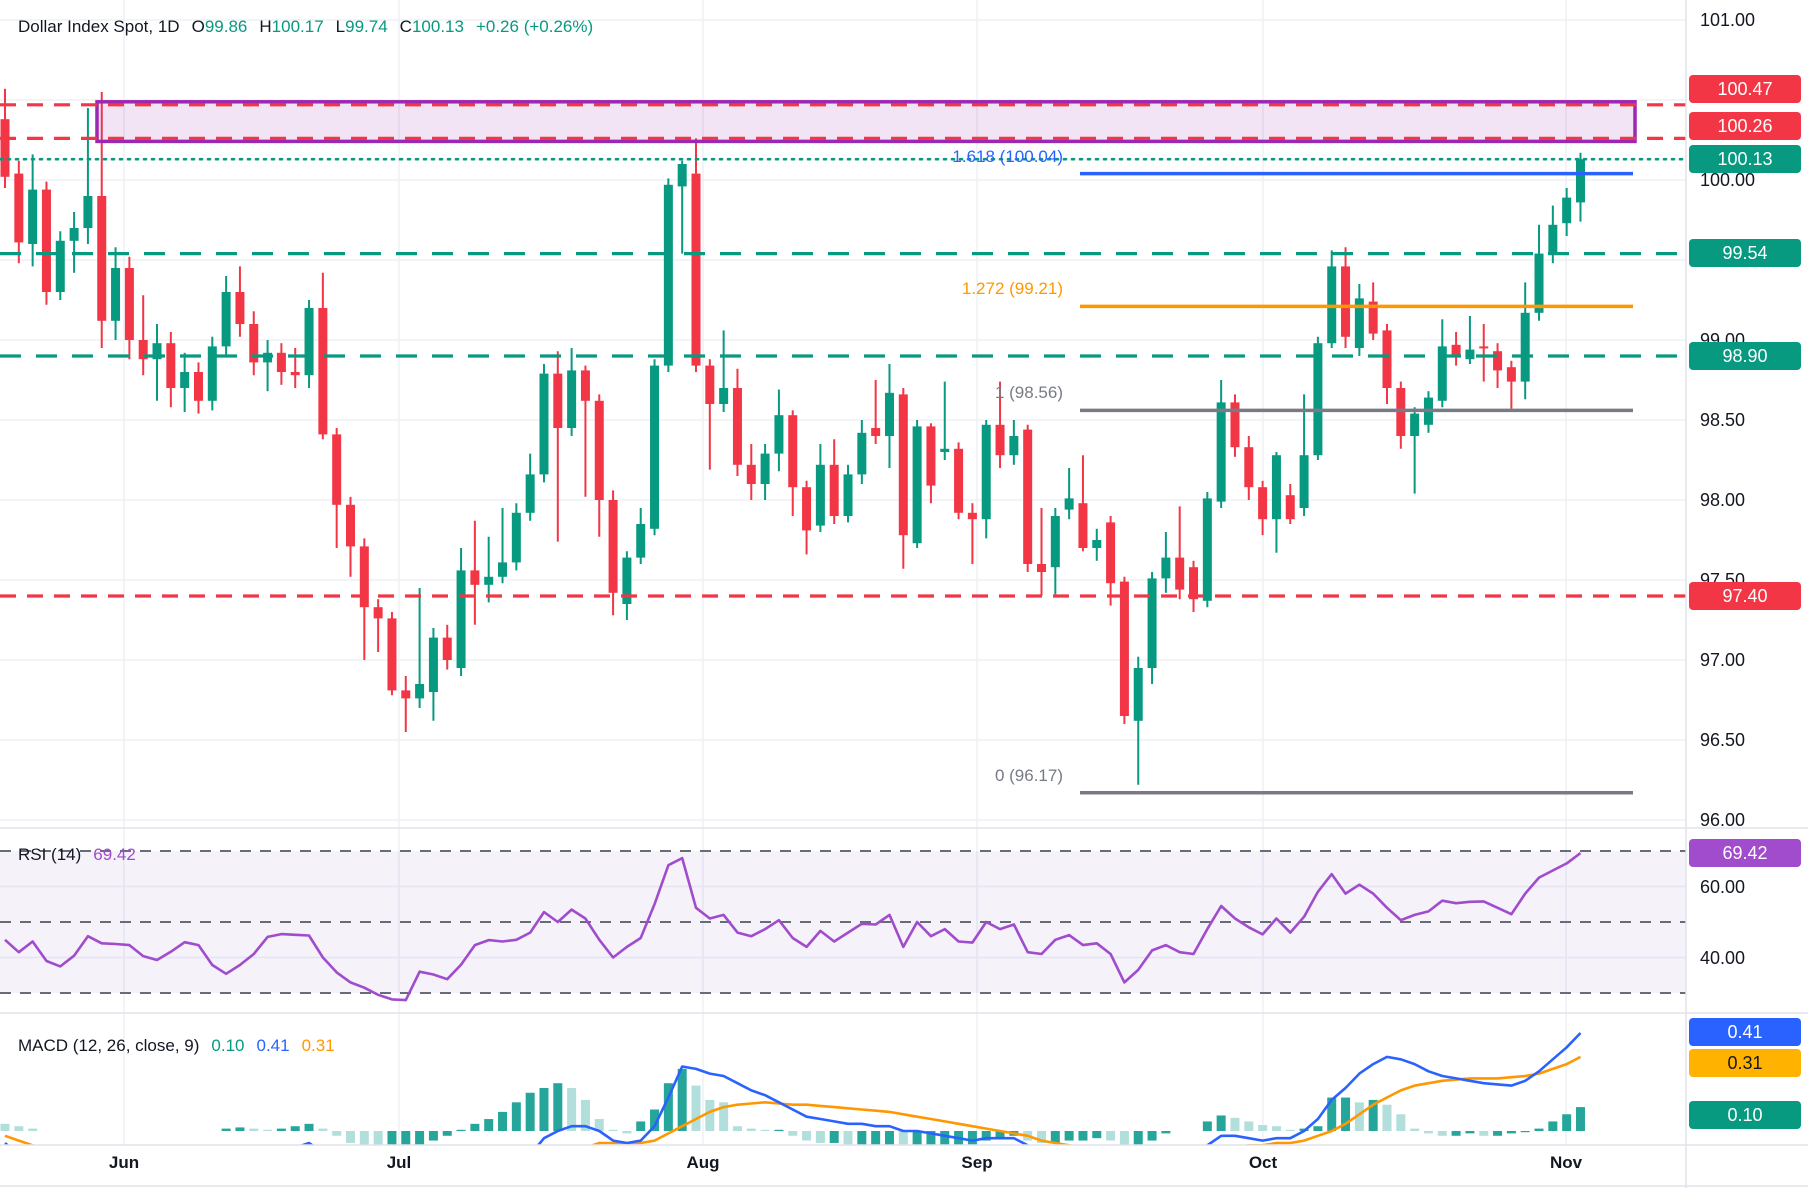  What do you see at coordinates (843, 926) in the screenshot?
I see `rsi-pane` at bounding box center [843, 926].